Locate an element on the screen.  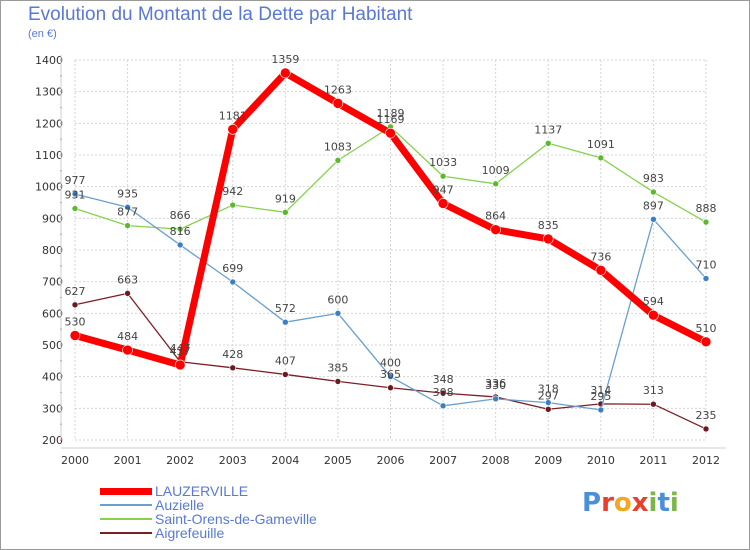
data-label: 699 is located at coordinates (232, 268).